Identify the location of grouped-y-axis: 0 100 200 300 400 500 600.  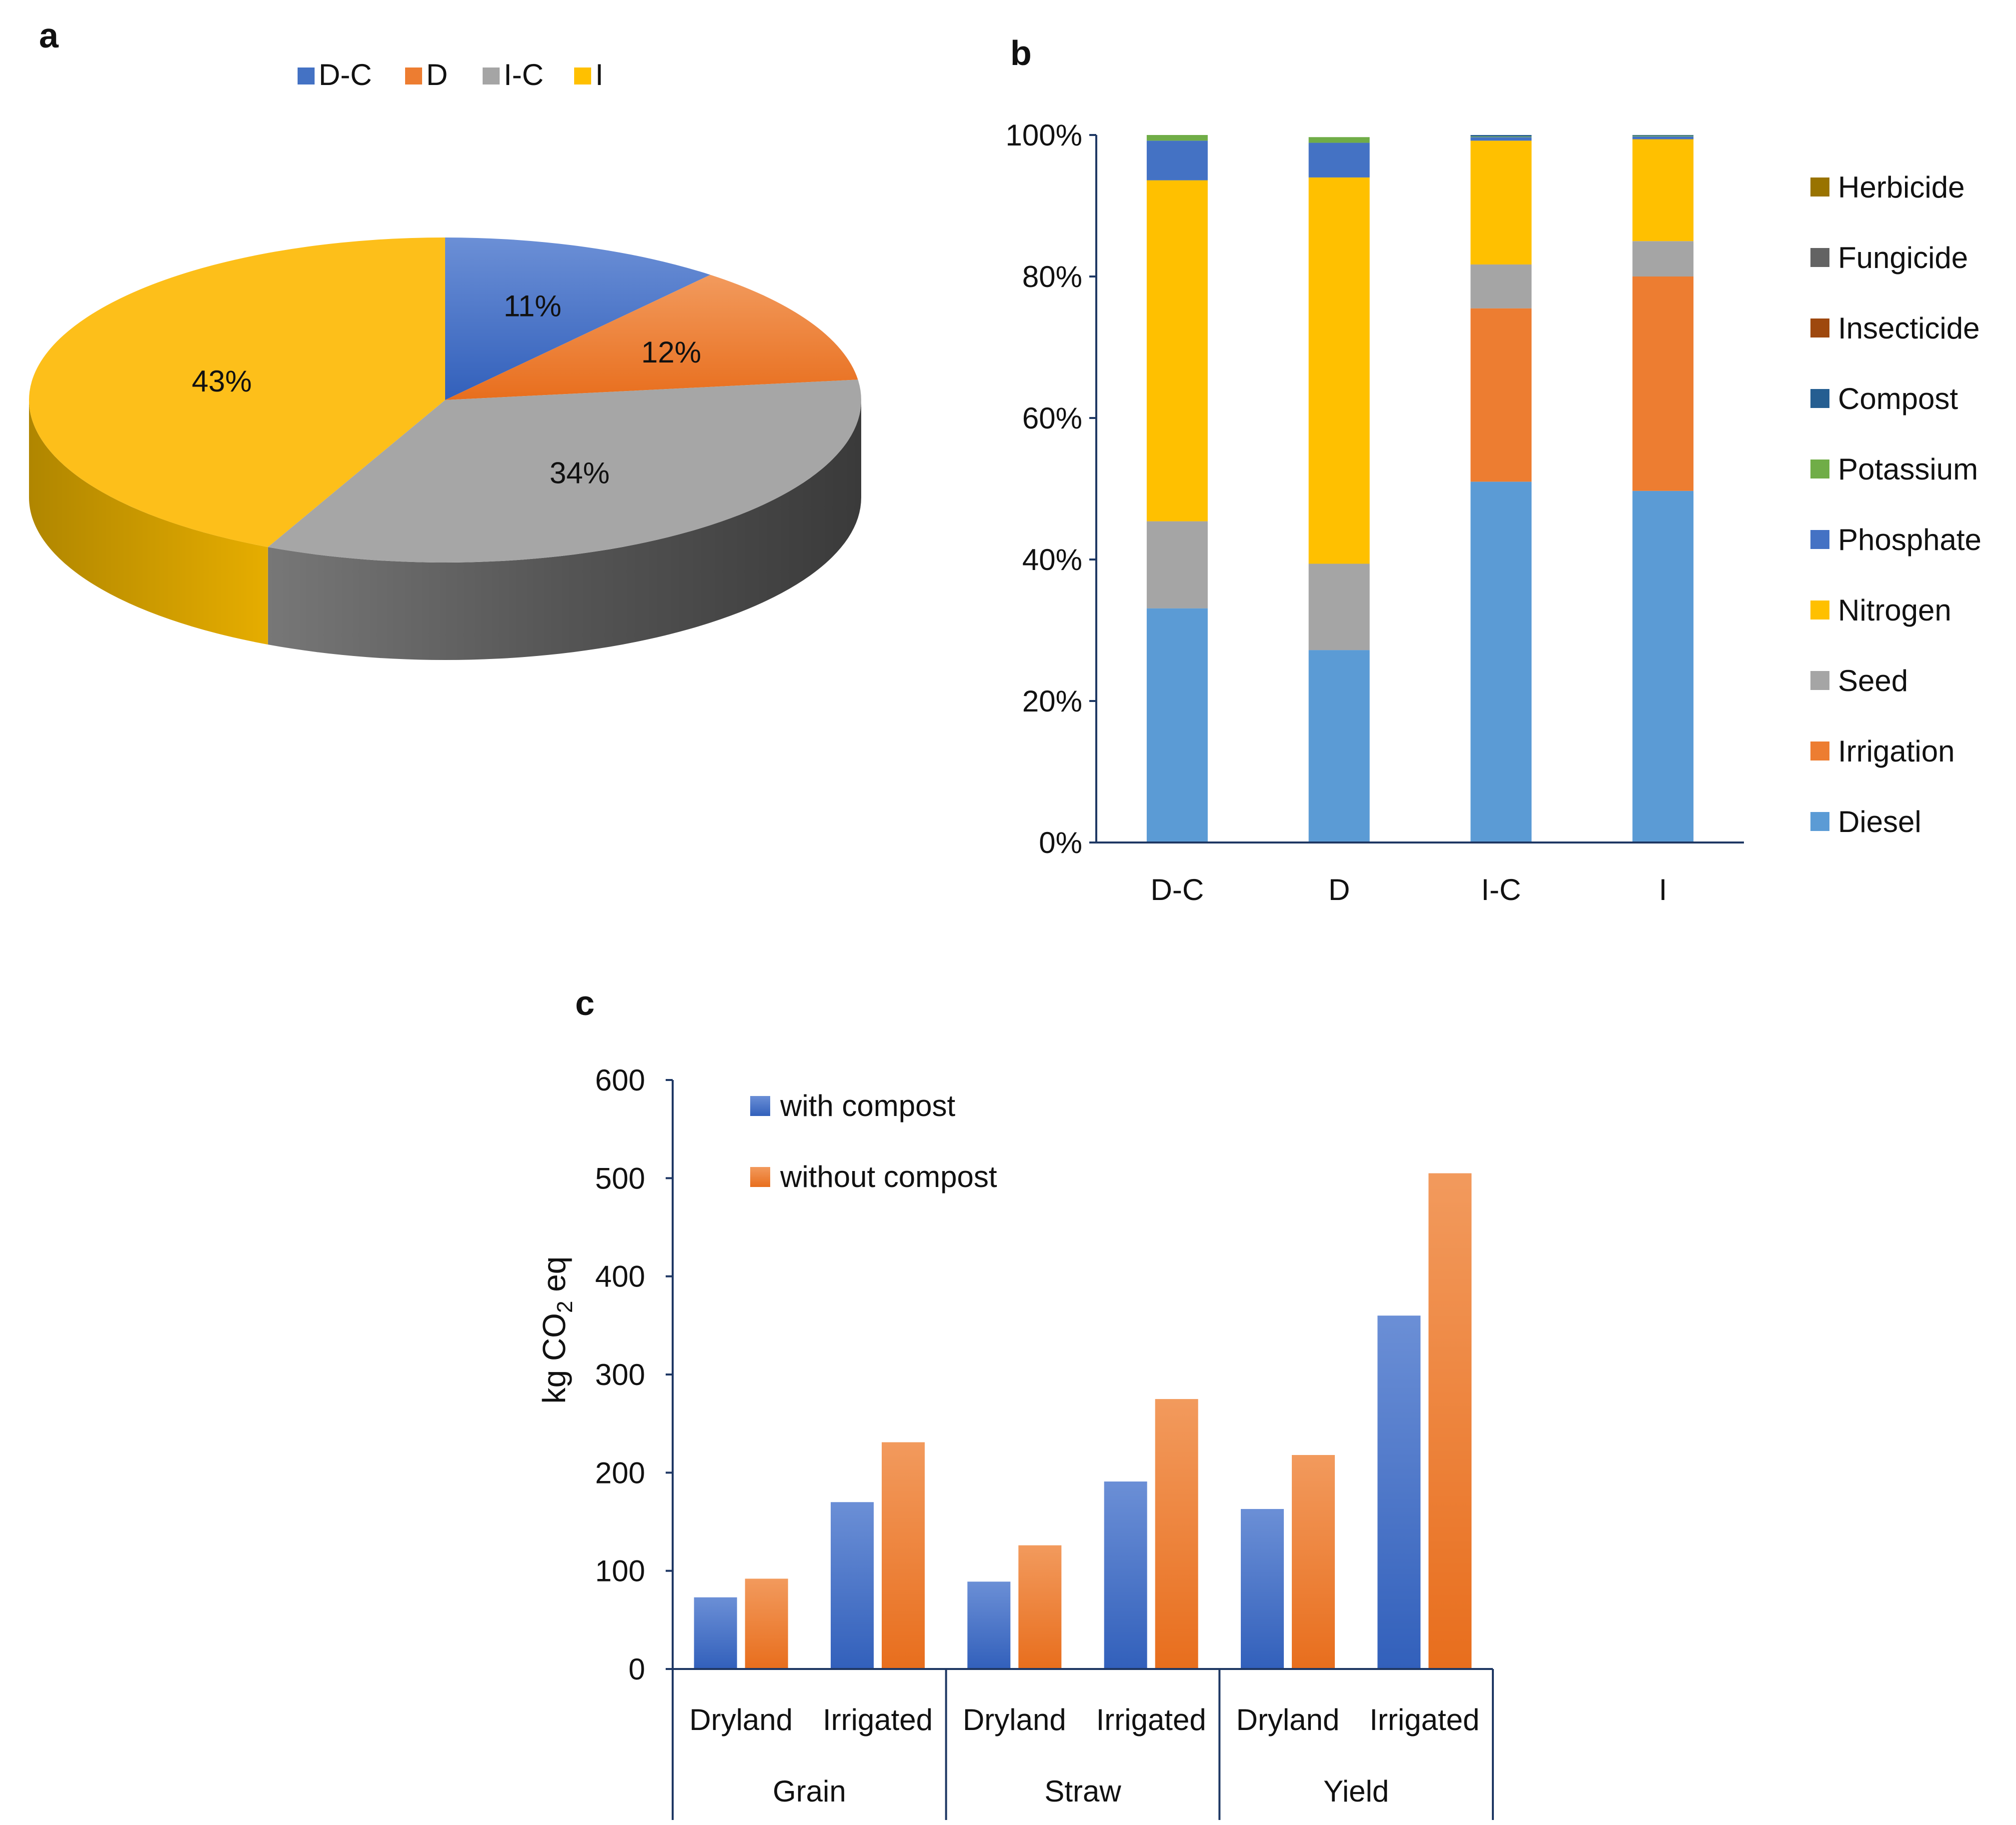
(634, 1375).